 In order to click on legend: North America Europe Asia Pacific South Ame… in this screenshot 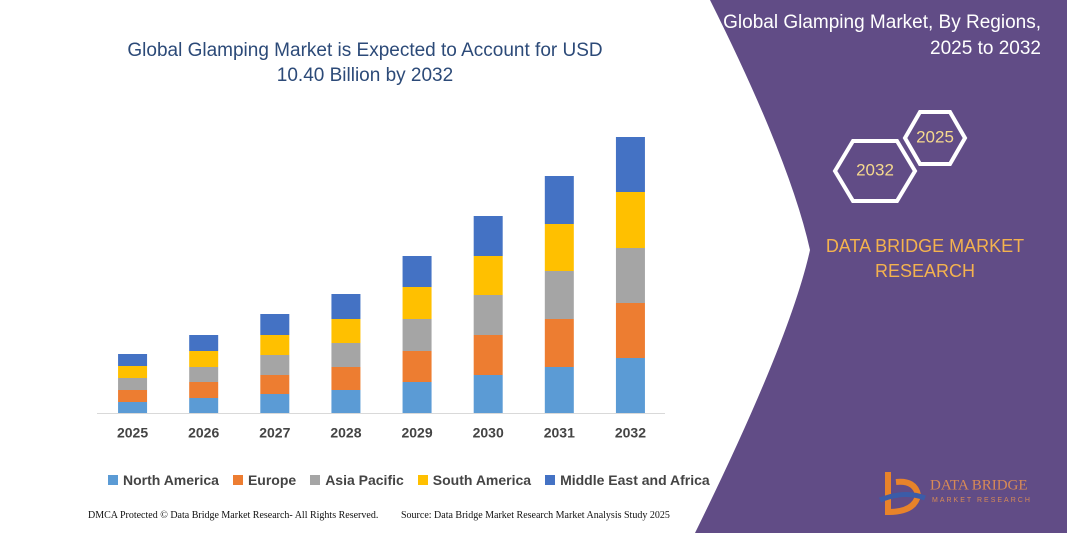, I will do `click(409, 480)`.